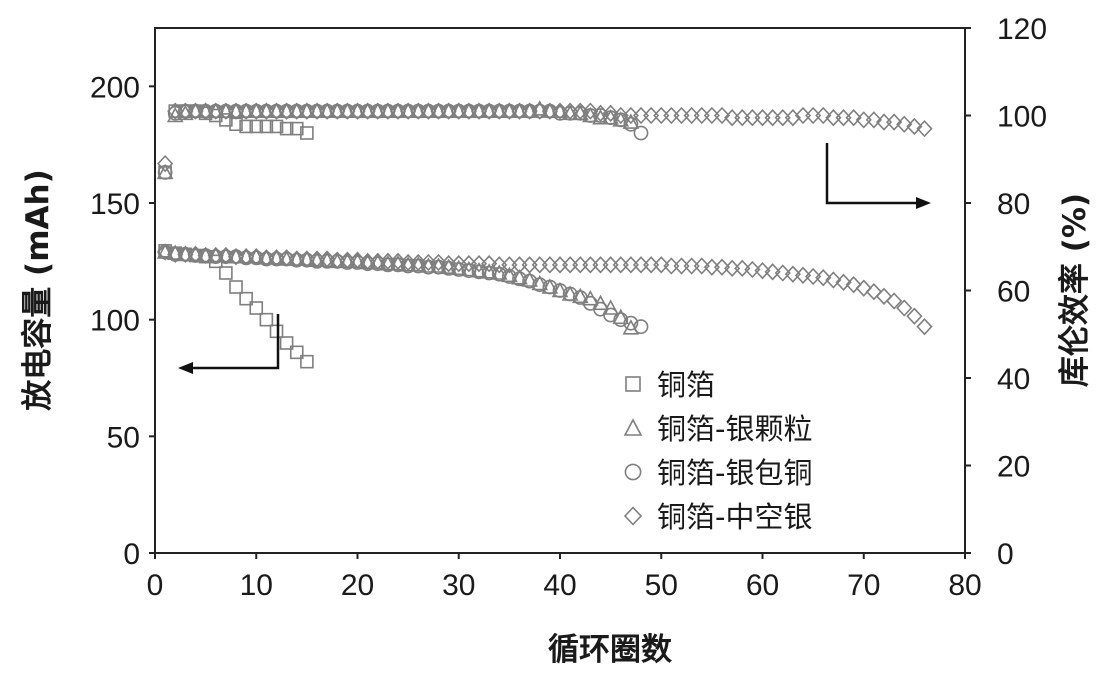 The width and height of the screenshot is (1107, 679). Describe the element at coordinates (256, 585) in the screenshot. I see `x-tick-label: 10` at that location.